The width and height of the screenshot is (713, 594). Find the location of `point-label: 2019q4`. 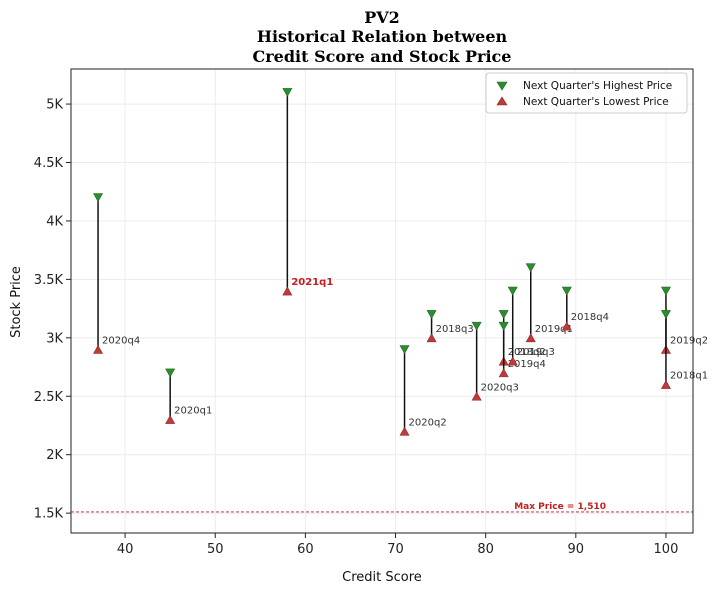

point-label: 2019q4 is located at coordinates (527, 364).